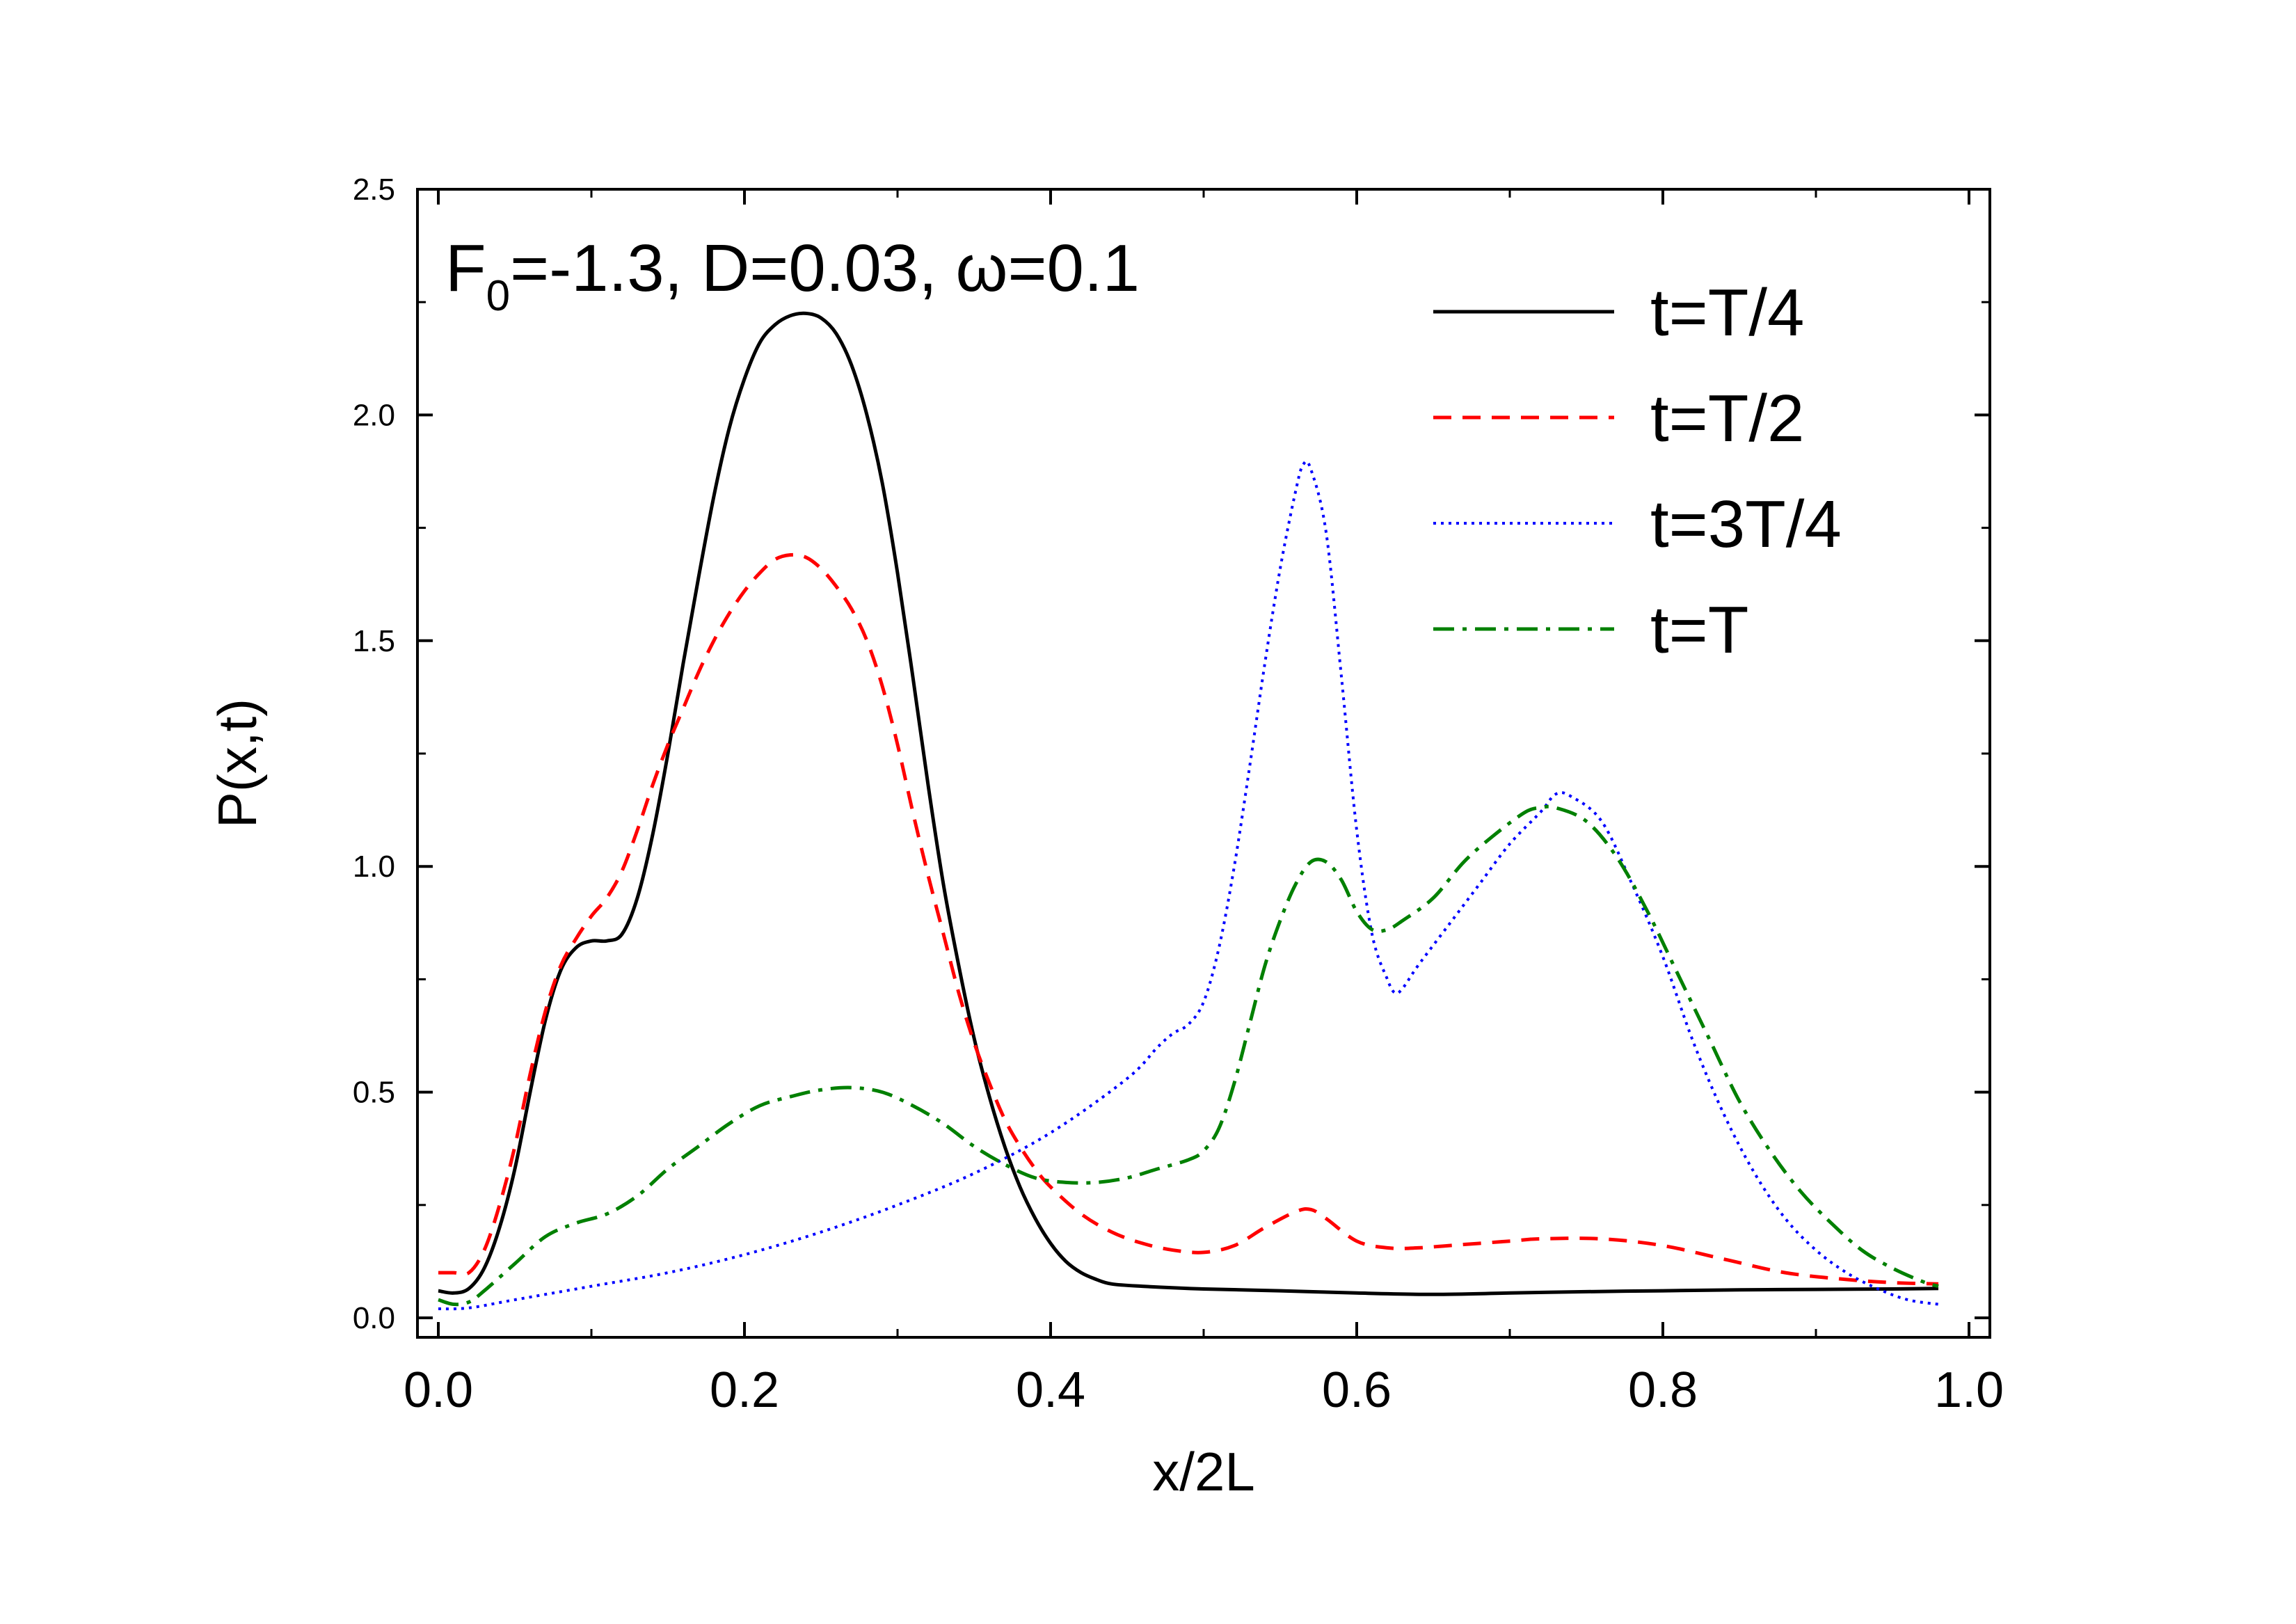 This screenshot has height=1624, width=2296. Describe the element at coordinates (1746, 524) in the screenshot. I see `legend-label-3: t=3T/4` at that location.